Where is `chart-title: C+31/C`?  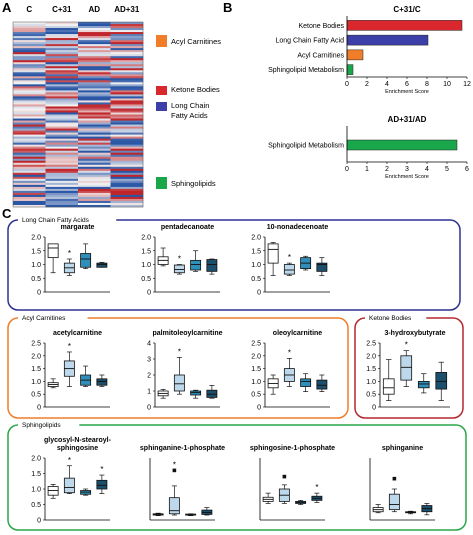 chart-title: C+31/C is located at coordinates (407, 9).